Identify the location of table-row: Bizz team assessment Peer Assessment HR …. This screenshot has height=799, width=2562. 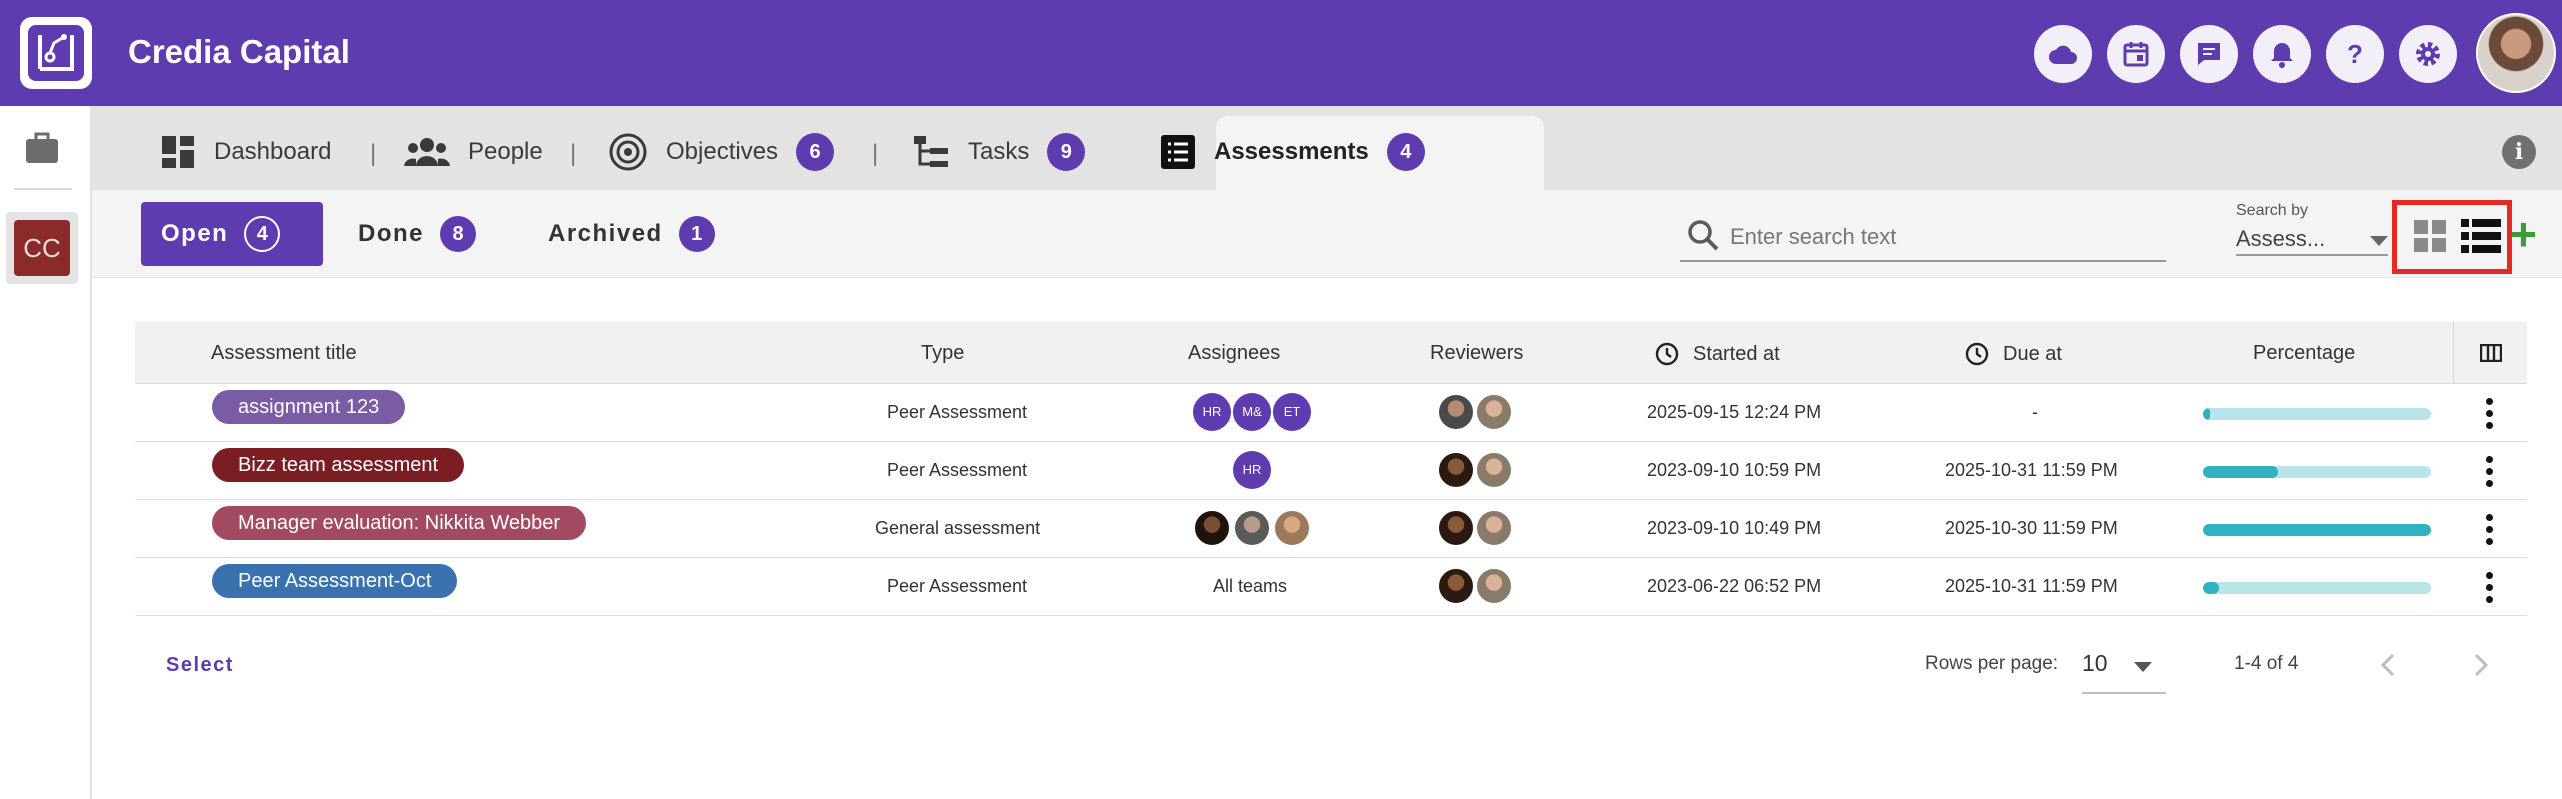
(1331, 471).